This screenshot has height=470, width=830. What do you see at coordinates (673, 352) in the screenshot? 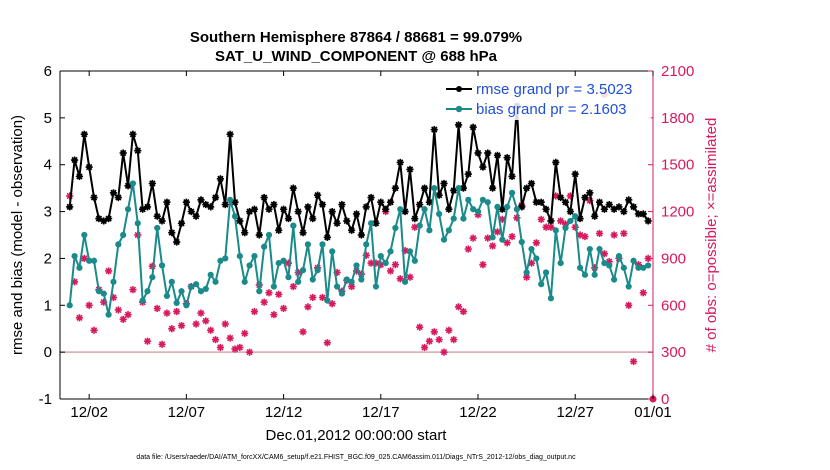
I see `y2-tick-label: 300` at bounding box center [673, 352].